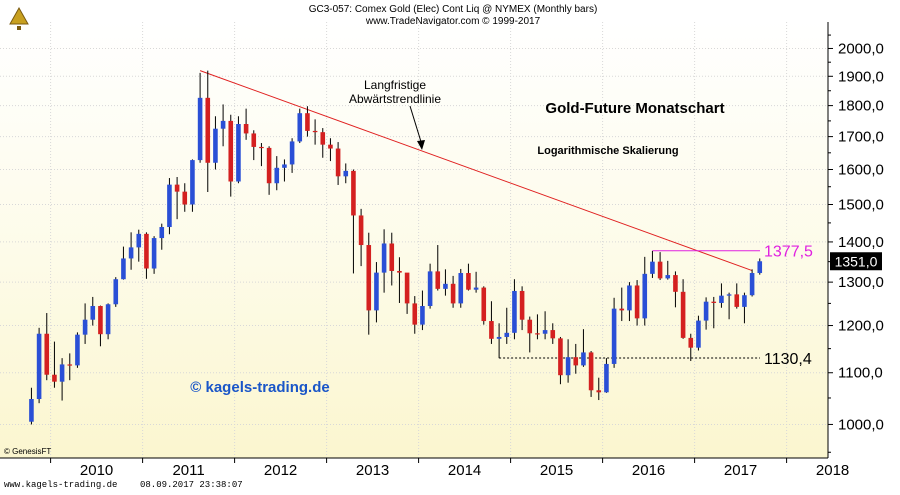 The width and height of the screenshot is (900, 495). Describe the element at coordinates (191, 485) in the screenshot. I see `footer-timestamp: 08.09.2017 23:38:07` at that location.